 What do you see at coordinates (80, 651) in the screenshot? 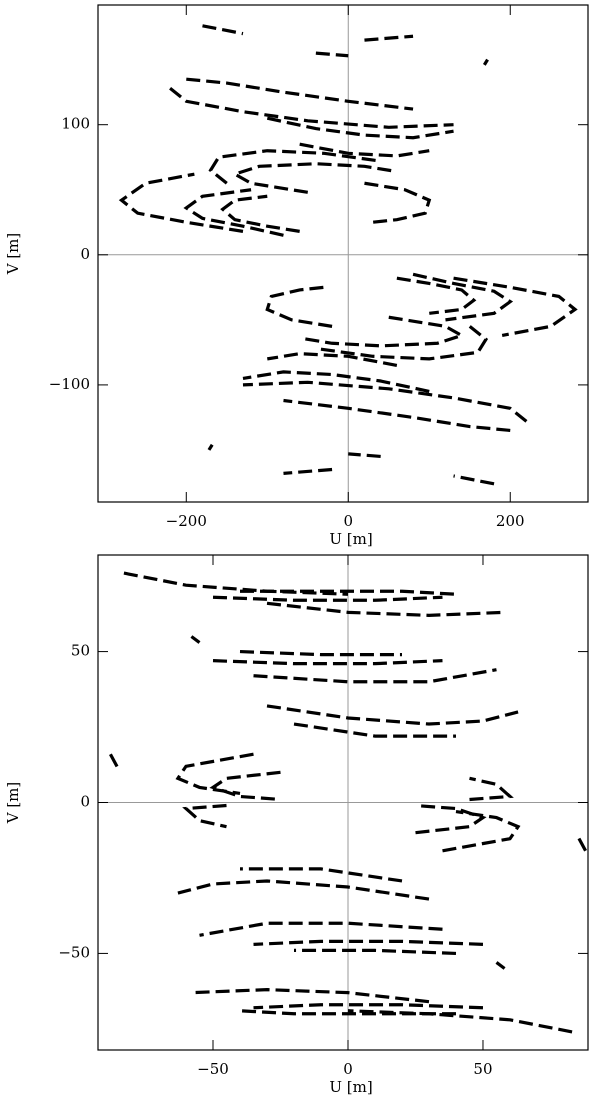
I see `y-tick-label: 50` at bounding box center [80, 651].